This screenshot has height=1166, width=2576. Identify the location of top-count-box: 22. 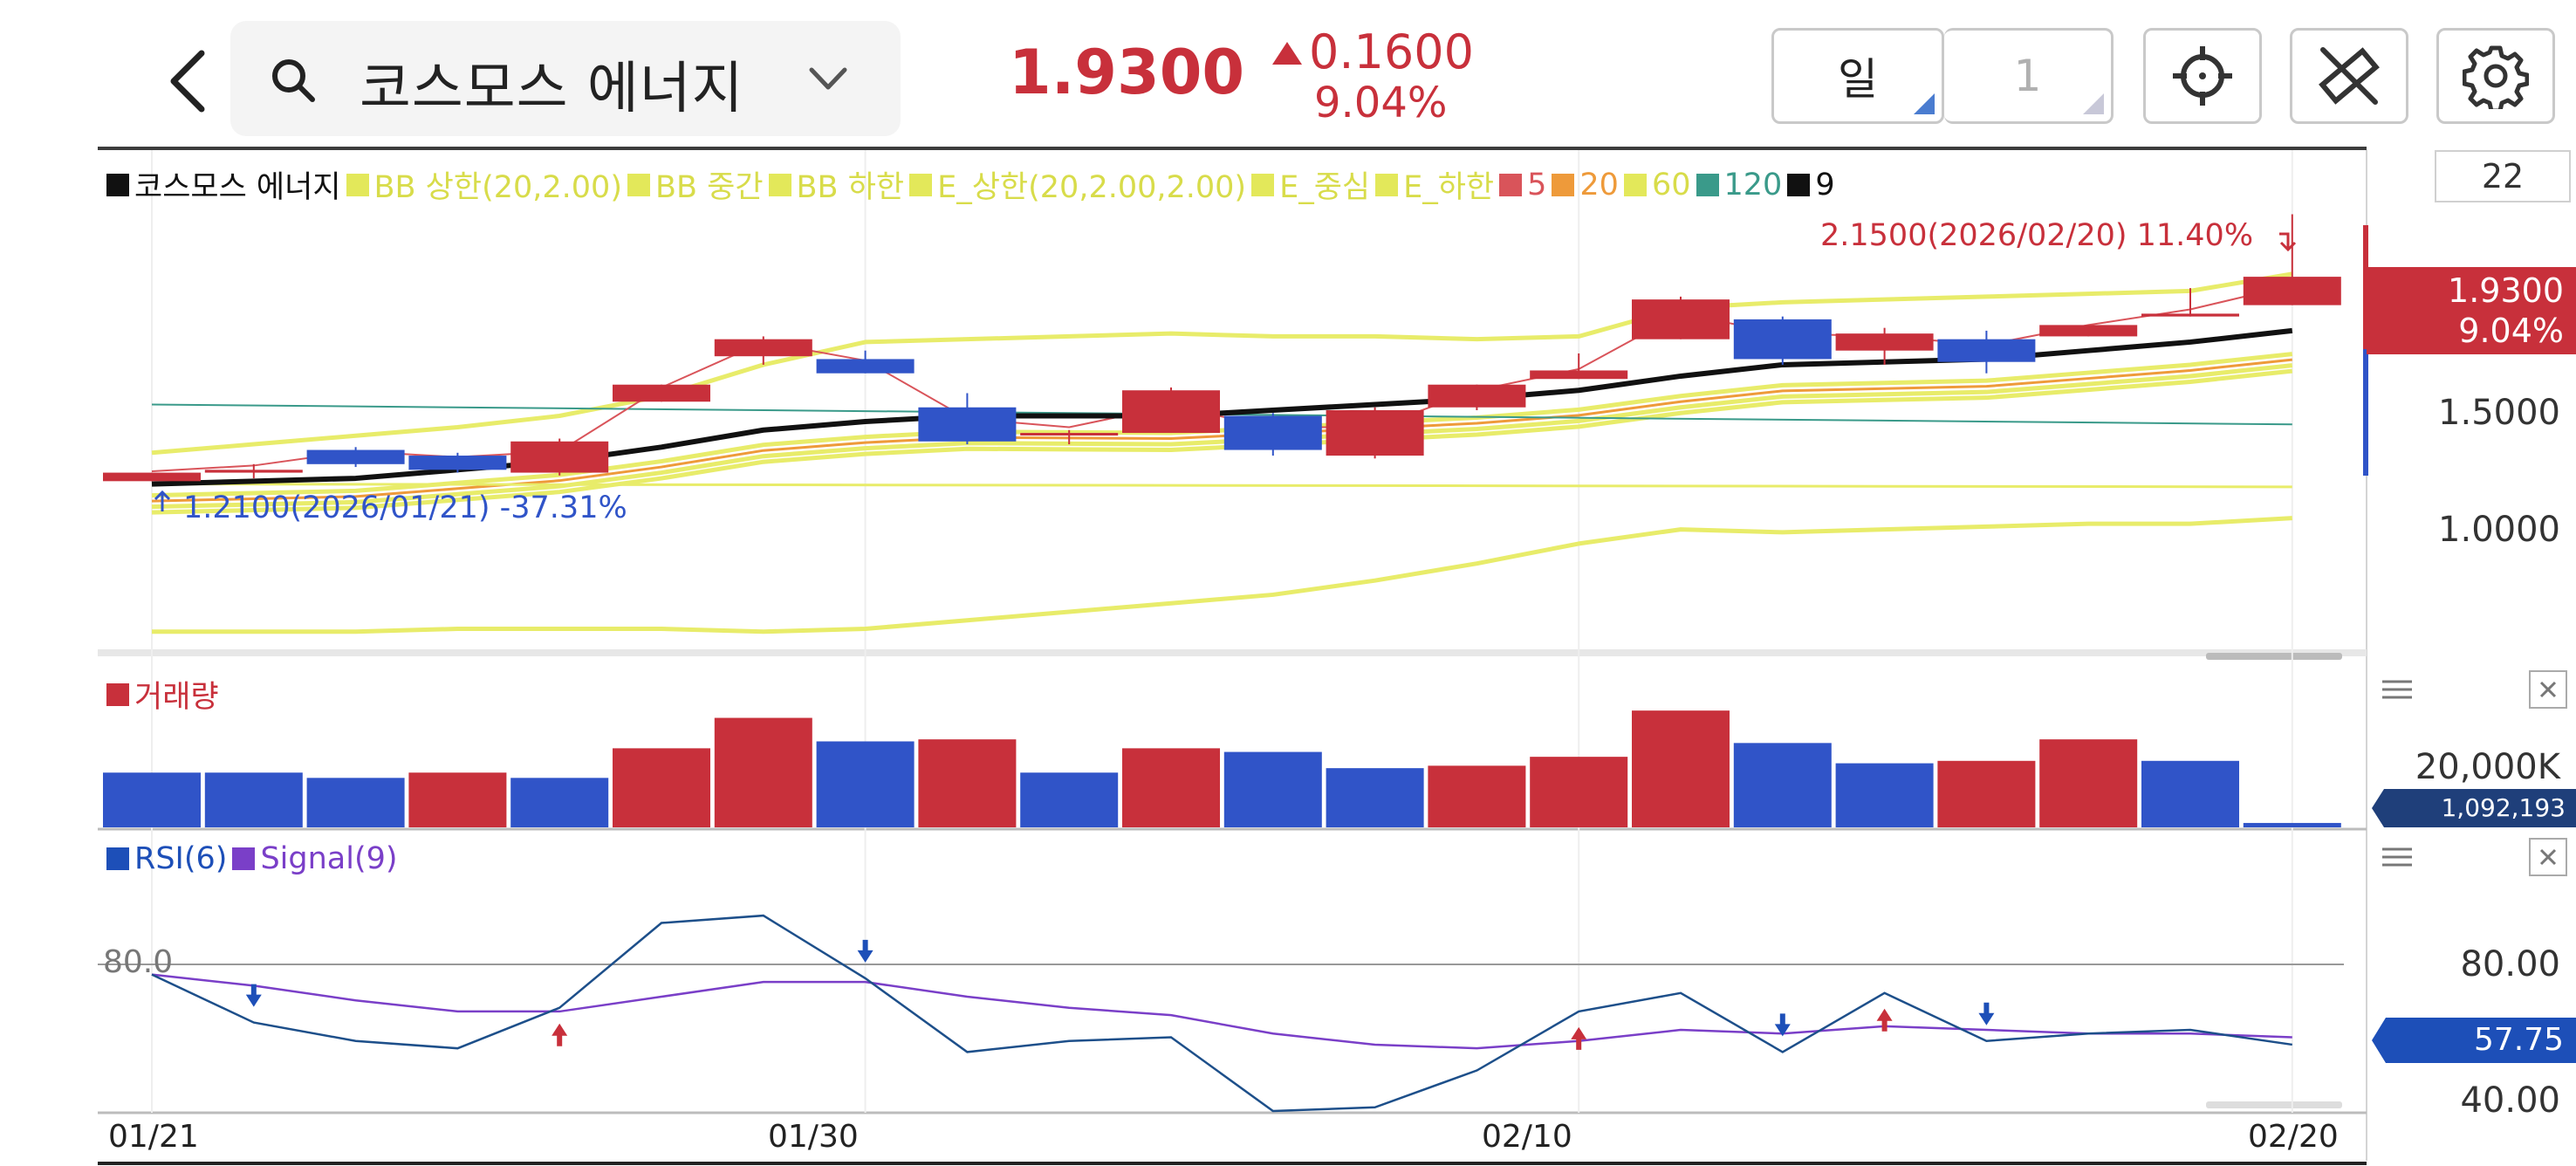
(2503, 176).